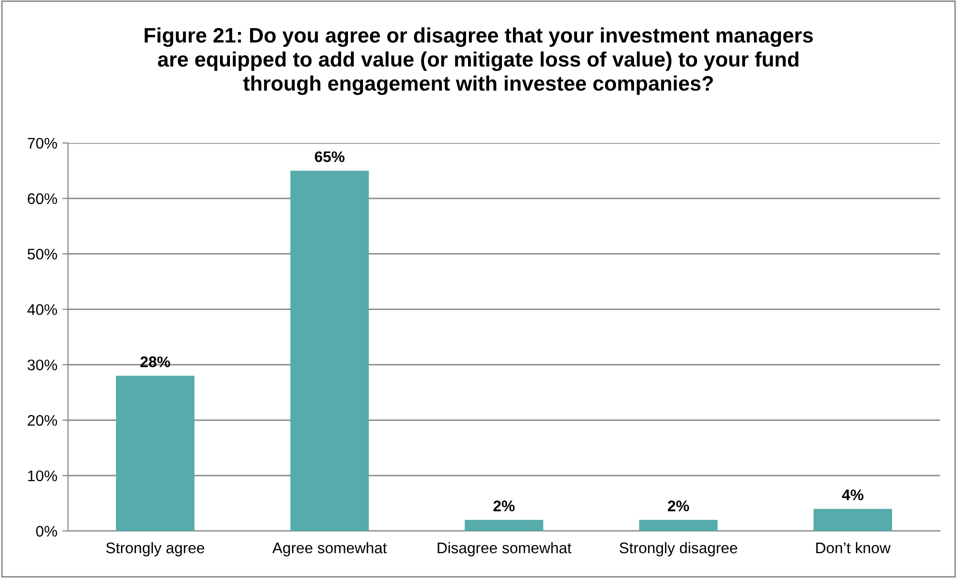  I want to click on x-tick-label: Disagree somewhat, so click(505, 549).